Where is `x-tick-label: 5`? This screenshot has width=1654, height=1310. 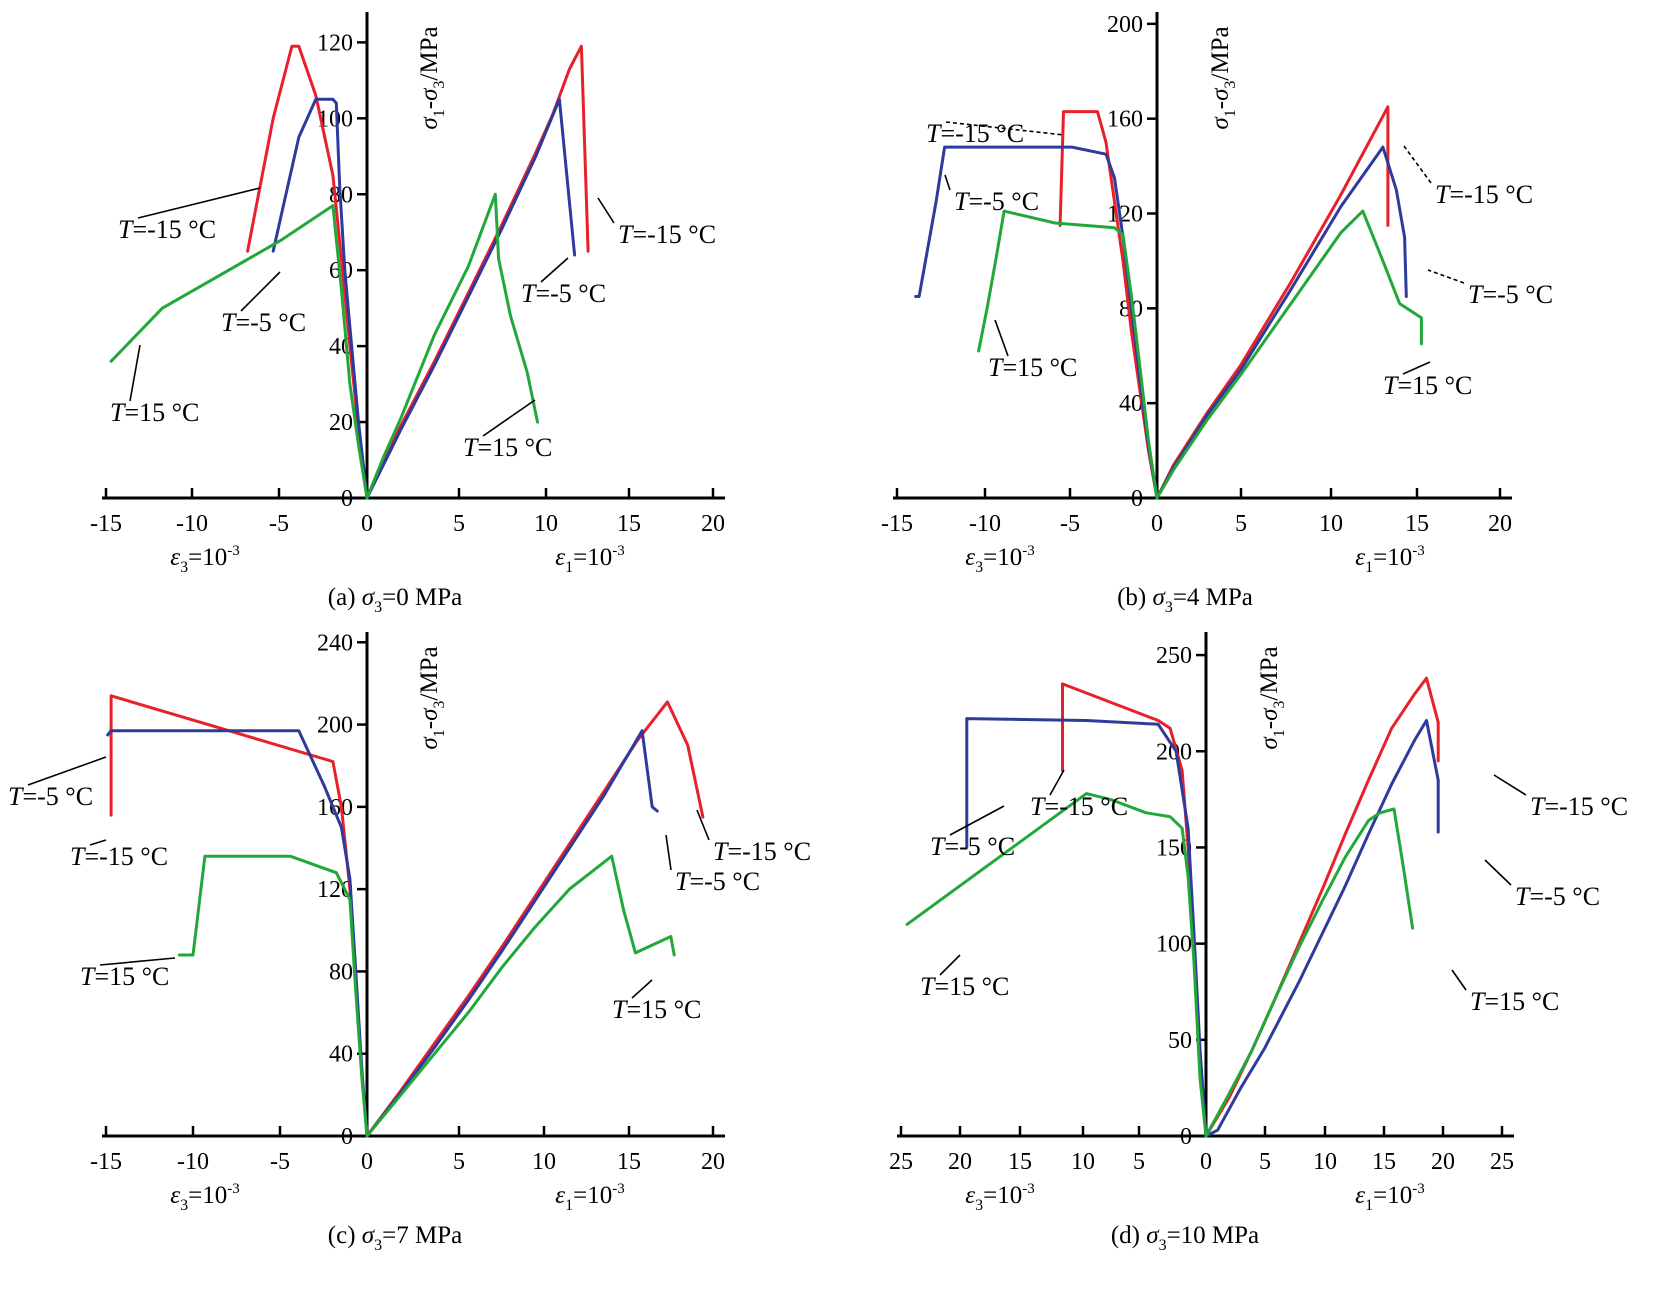
x-tick-label: 5 is located at coordinates (1241, 524).